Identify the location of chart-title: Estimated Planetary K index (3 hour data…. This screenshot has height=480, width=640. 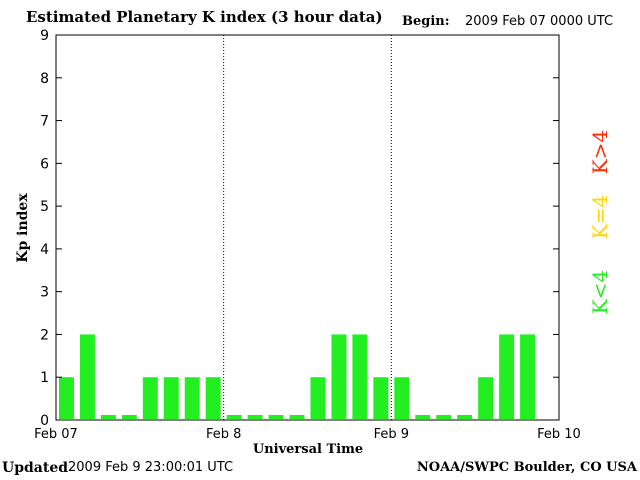
(204, 17).